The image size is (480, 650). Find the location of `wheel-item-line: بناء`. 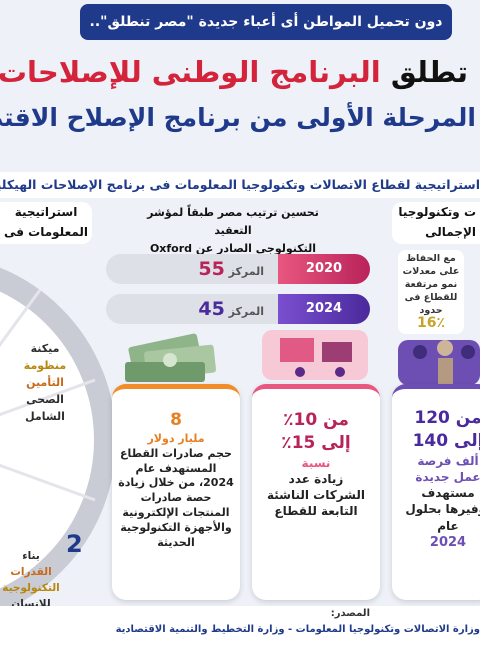

wheel-item-line: بناء is located at coordinates (31, 556).